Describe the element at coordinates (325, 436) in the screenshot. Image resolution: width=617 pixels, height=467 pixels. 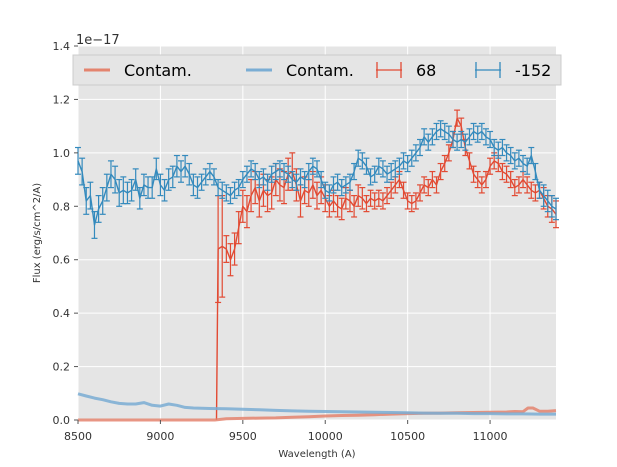
I see `x-tick-label: 10000` at that location.